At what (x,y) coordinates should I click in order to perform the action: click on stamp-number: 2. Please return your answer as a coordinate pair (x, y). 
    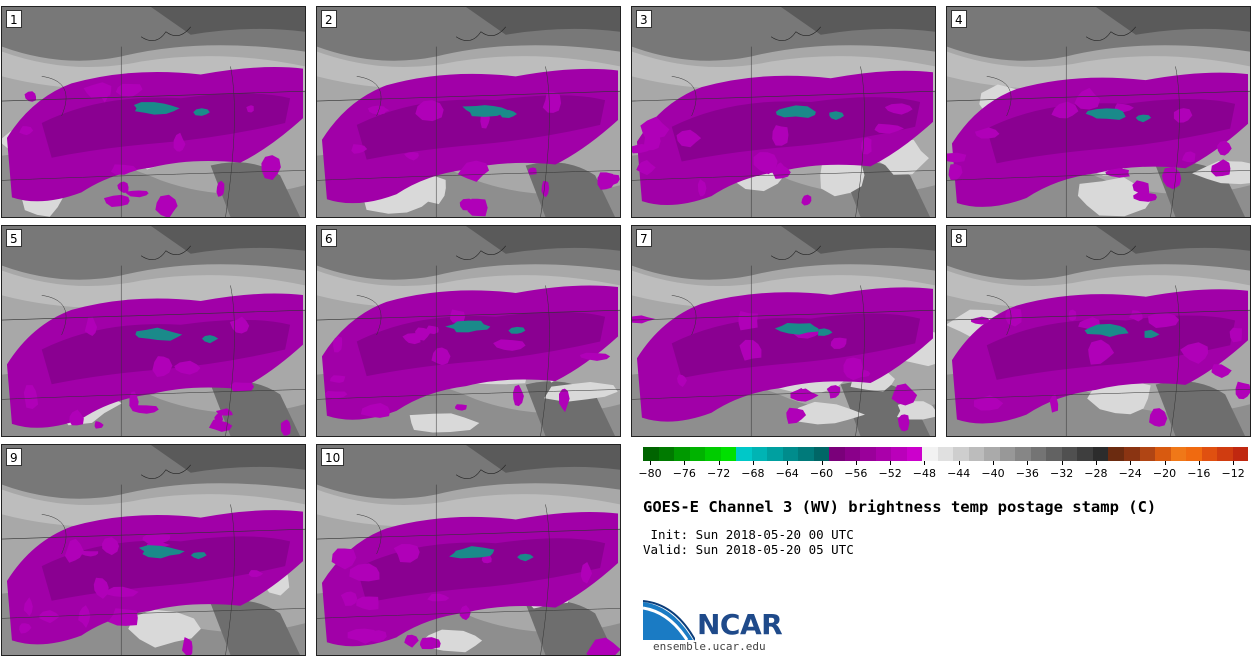
    Looking at the image, I should click on (329, 19).